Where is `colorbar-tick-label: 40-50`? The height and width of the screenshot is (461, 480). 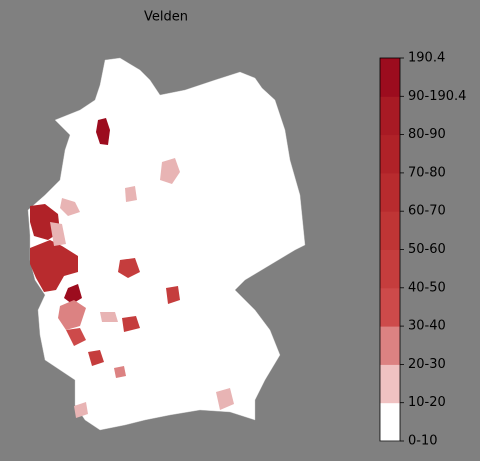
colorbar-tick-label: 40-50 is located at coordinates (427, 287).